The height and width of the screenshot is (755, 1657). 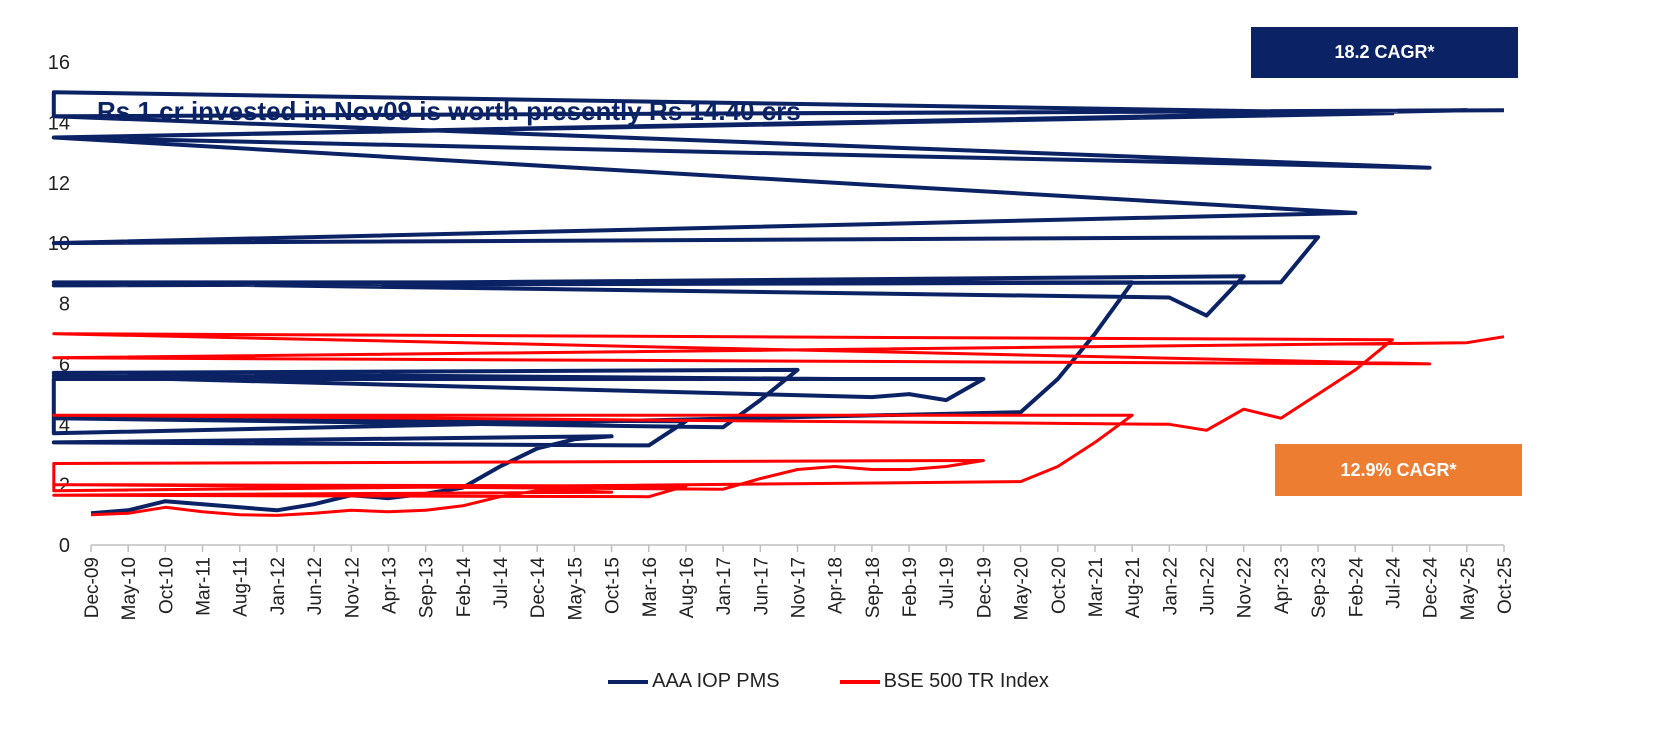 I want to click on x-tick-label: Mar-11, so click(x=204, y=586).